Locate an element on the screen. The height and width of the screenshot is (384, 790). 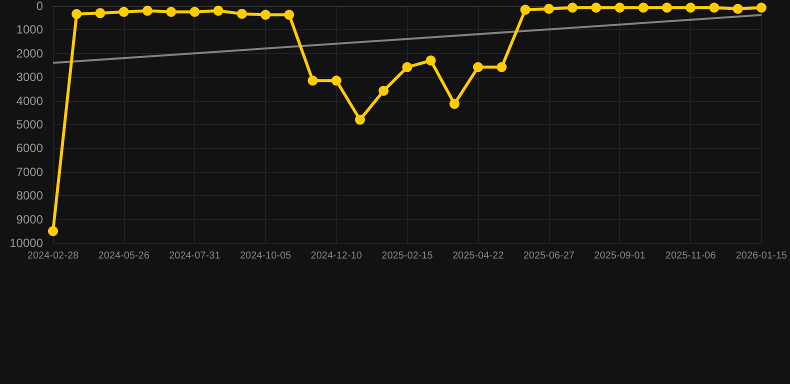
x-tick-label: 2024-10-05 is located at coordinates (266, 256).